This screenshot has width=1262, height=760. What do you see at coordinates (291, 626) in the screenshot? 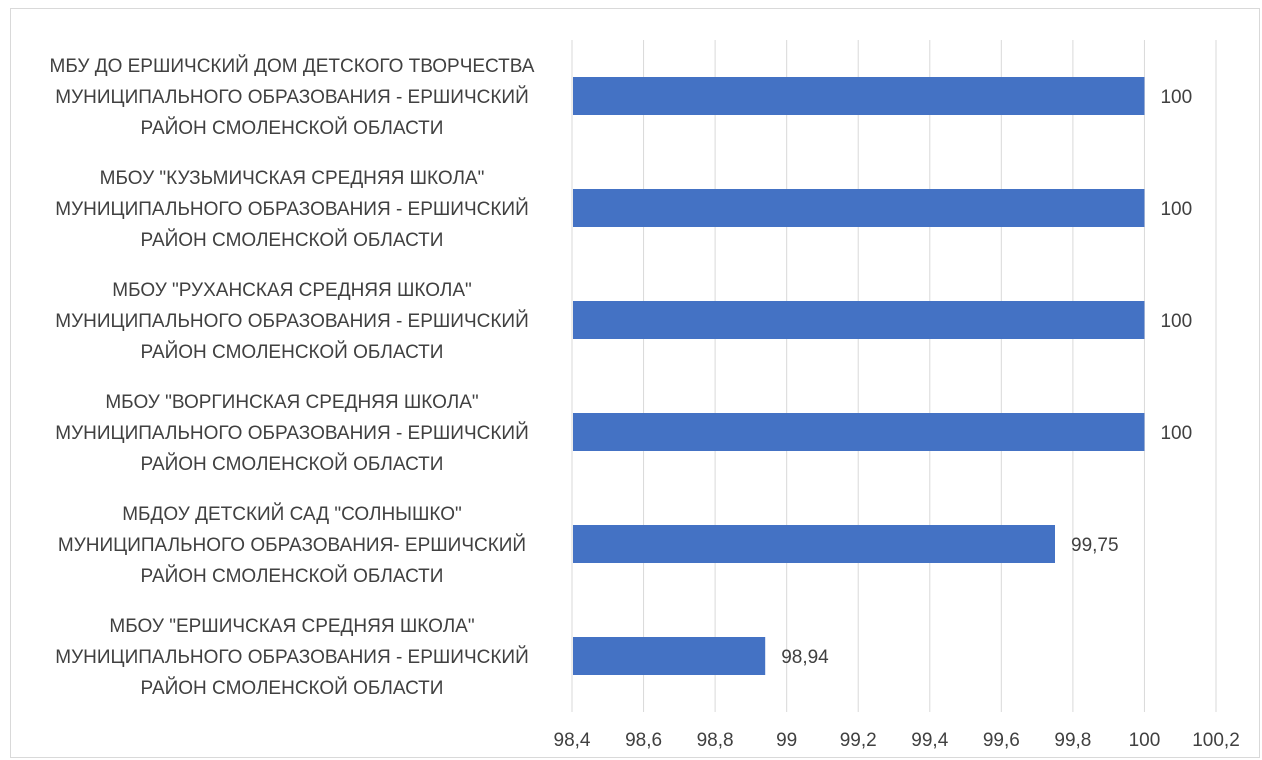
I see `category-label-line: МБОУ "ЕРШИЧСКАЯ СРЕДНЯЯ ШКОЛА"` at bounding box center [291, 626].